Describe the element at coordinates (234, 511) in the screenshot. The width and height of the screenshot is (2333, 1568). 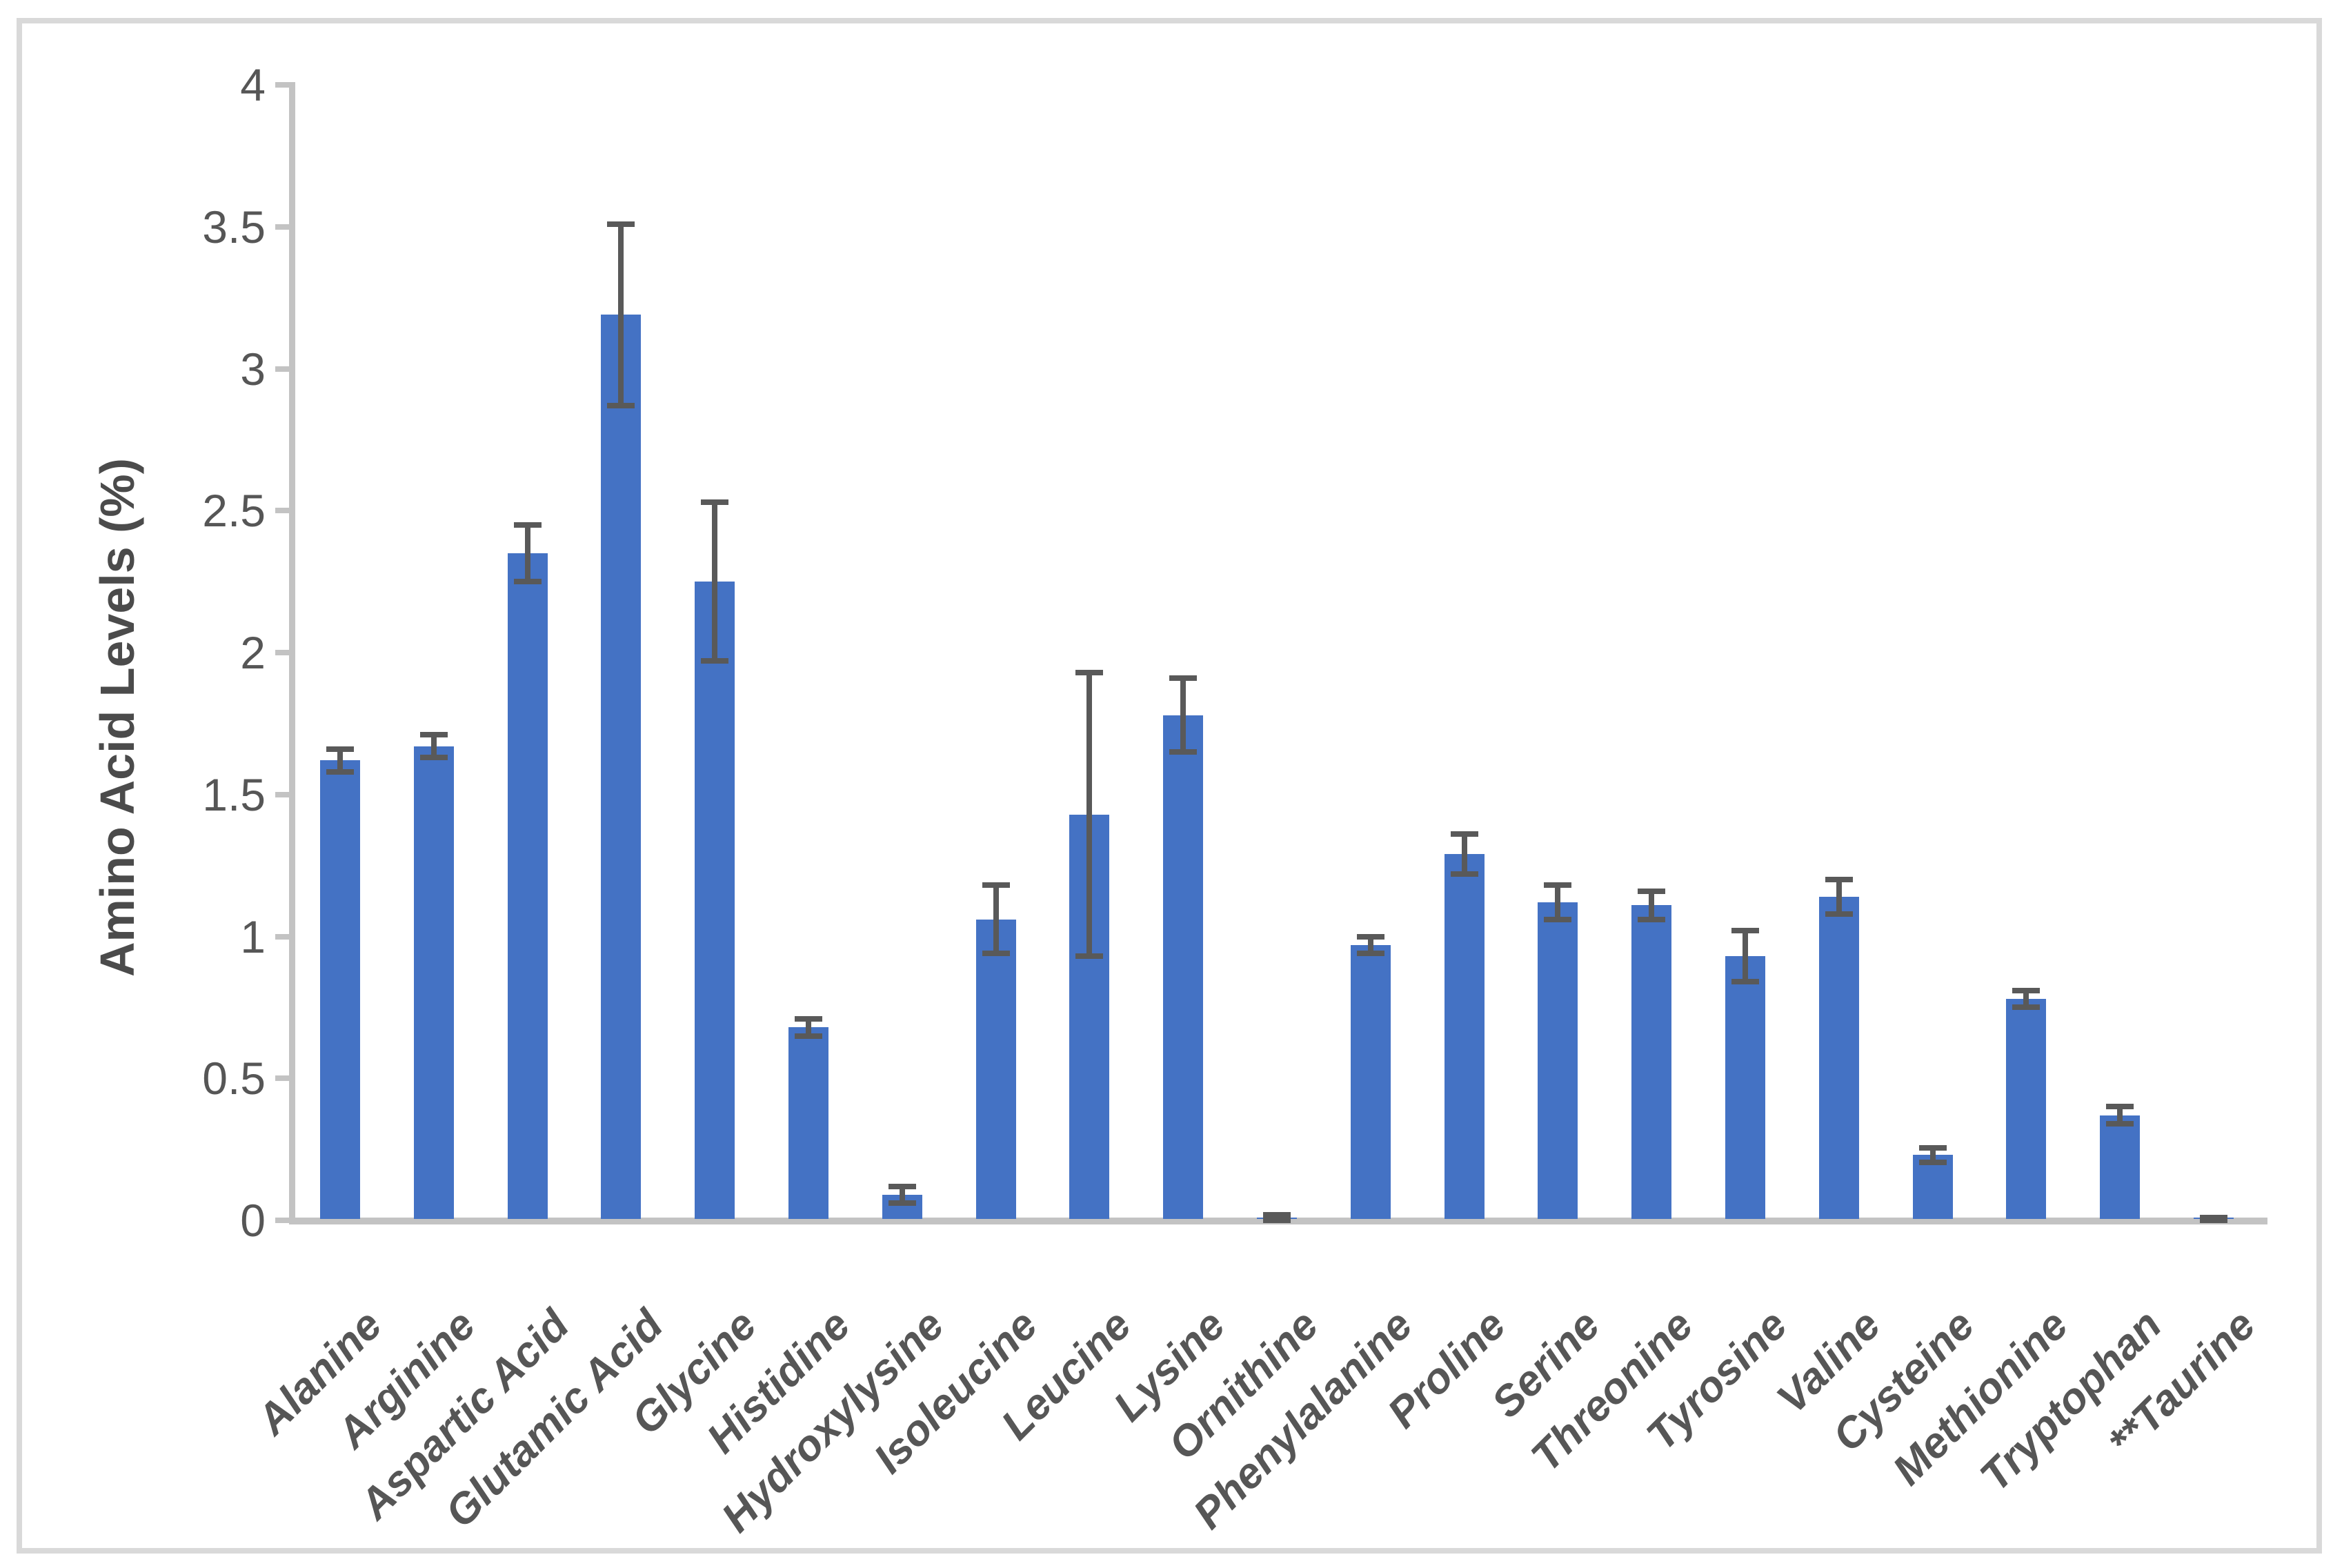
I see `y-tick-label: 2.5` at that location.